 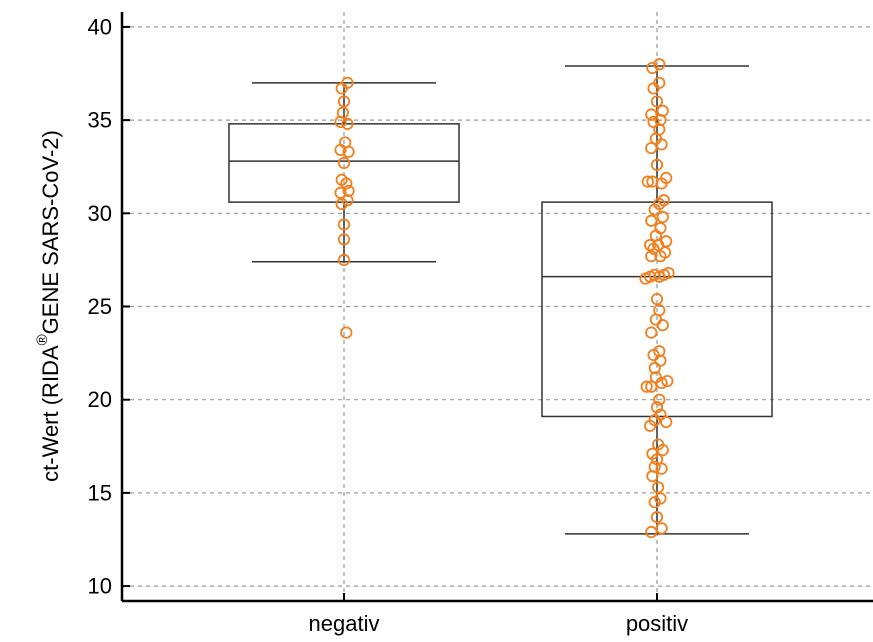 What do you see at coordinates (100, 586) in the screenshot?
I see `y-tick-label: 10` at bounding box center [100, 586].